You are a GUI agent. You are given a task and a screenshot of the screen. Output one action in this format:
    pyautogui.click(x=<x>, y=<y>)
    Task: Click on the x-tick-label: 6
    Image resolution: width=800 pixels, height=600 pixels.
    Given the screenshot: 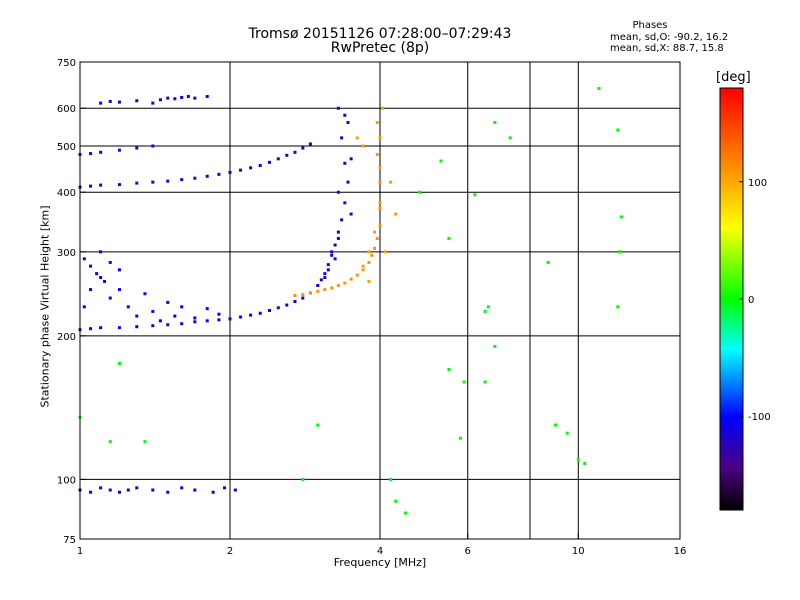 What is the action you would take?
    pyautogui.click(x=468, y=551)
    